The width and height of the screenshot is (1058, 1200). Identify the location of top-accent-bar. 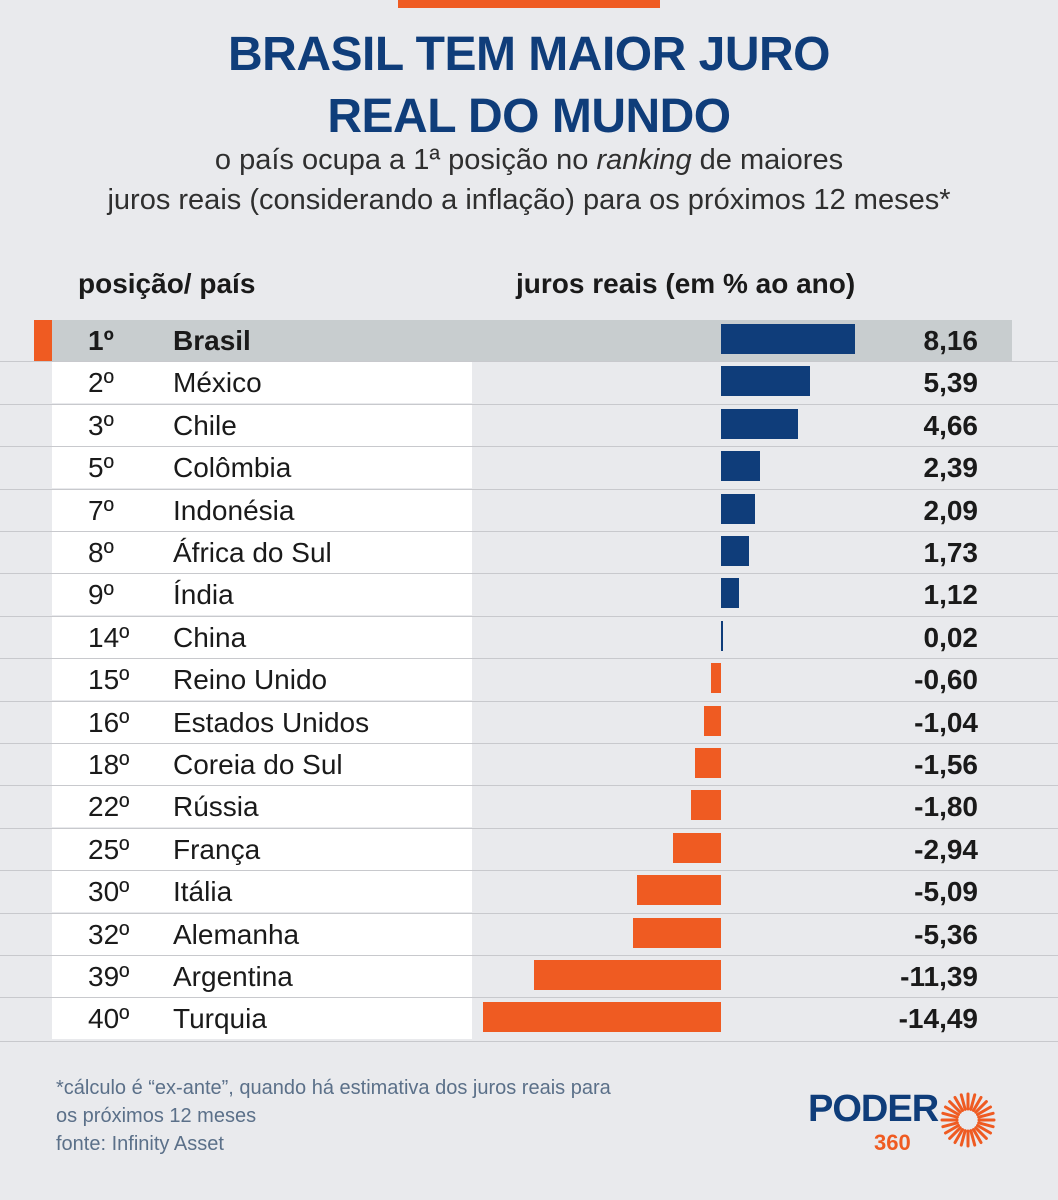
(529, 4).